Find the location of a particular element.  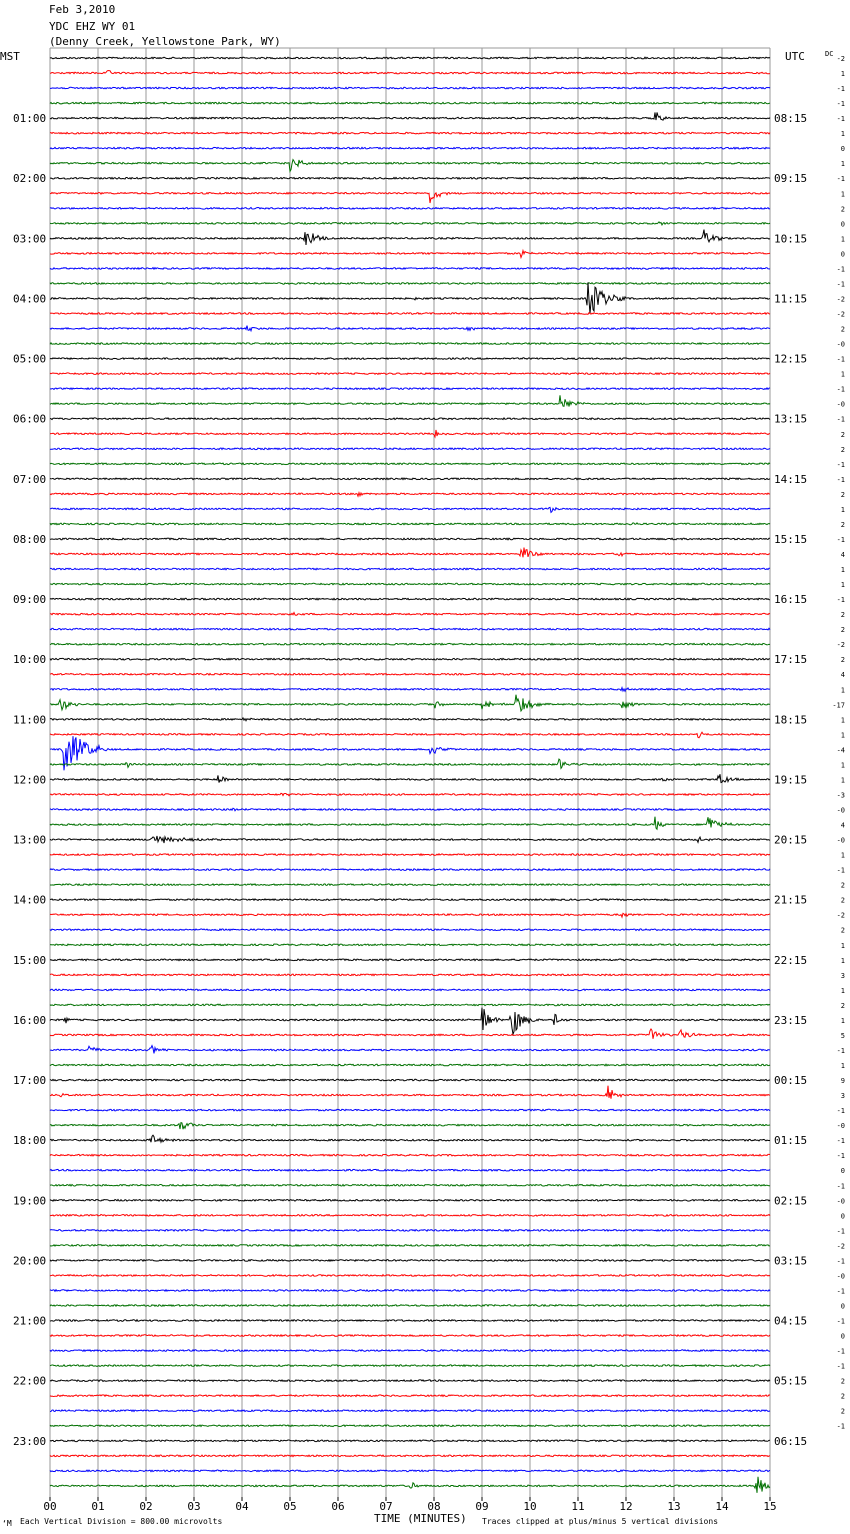

x-tick-label: 09 is located at coordinates (481, 1506).